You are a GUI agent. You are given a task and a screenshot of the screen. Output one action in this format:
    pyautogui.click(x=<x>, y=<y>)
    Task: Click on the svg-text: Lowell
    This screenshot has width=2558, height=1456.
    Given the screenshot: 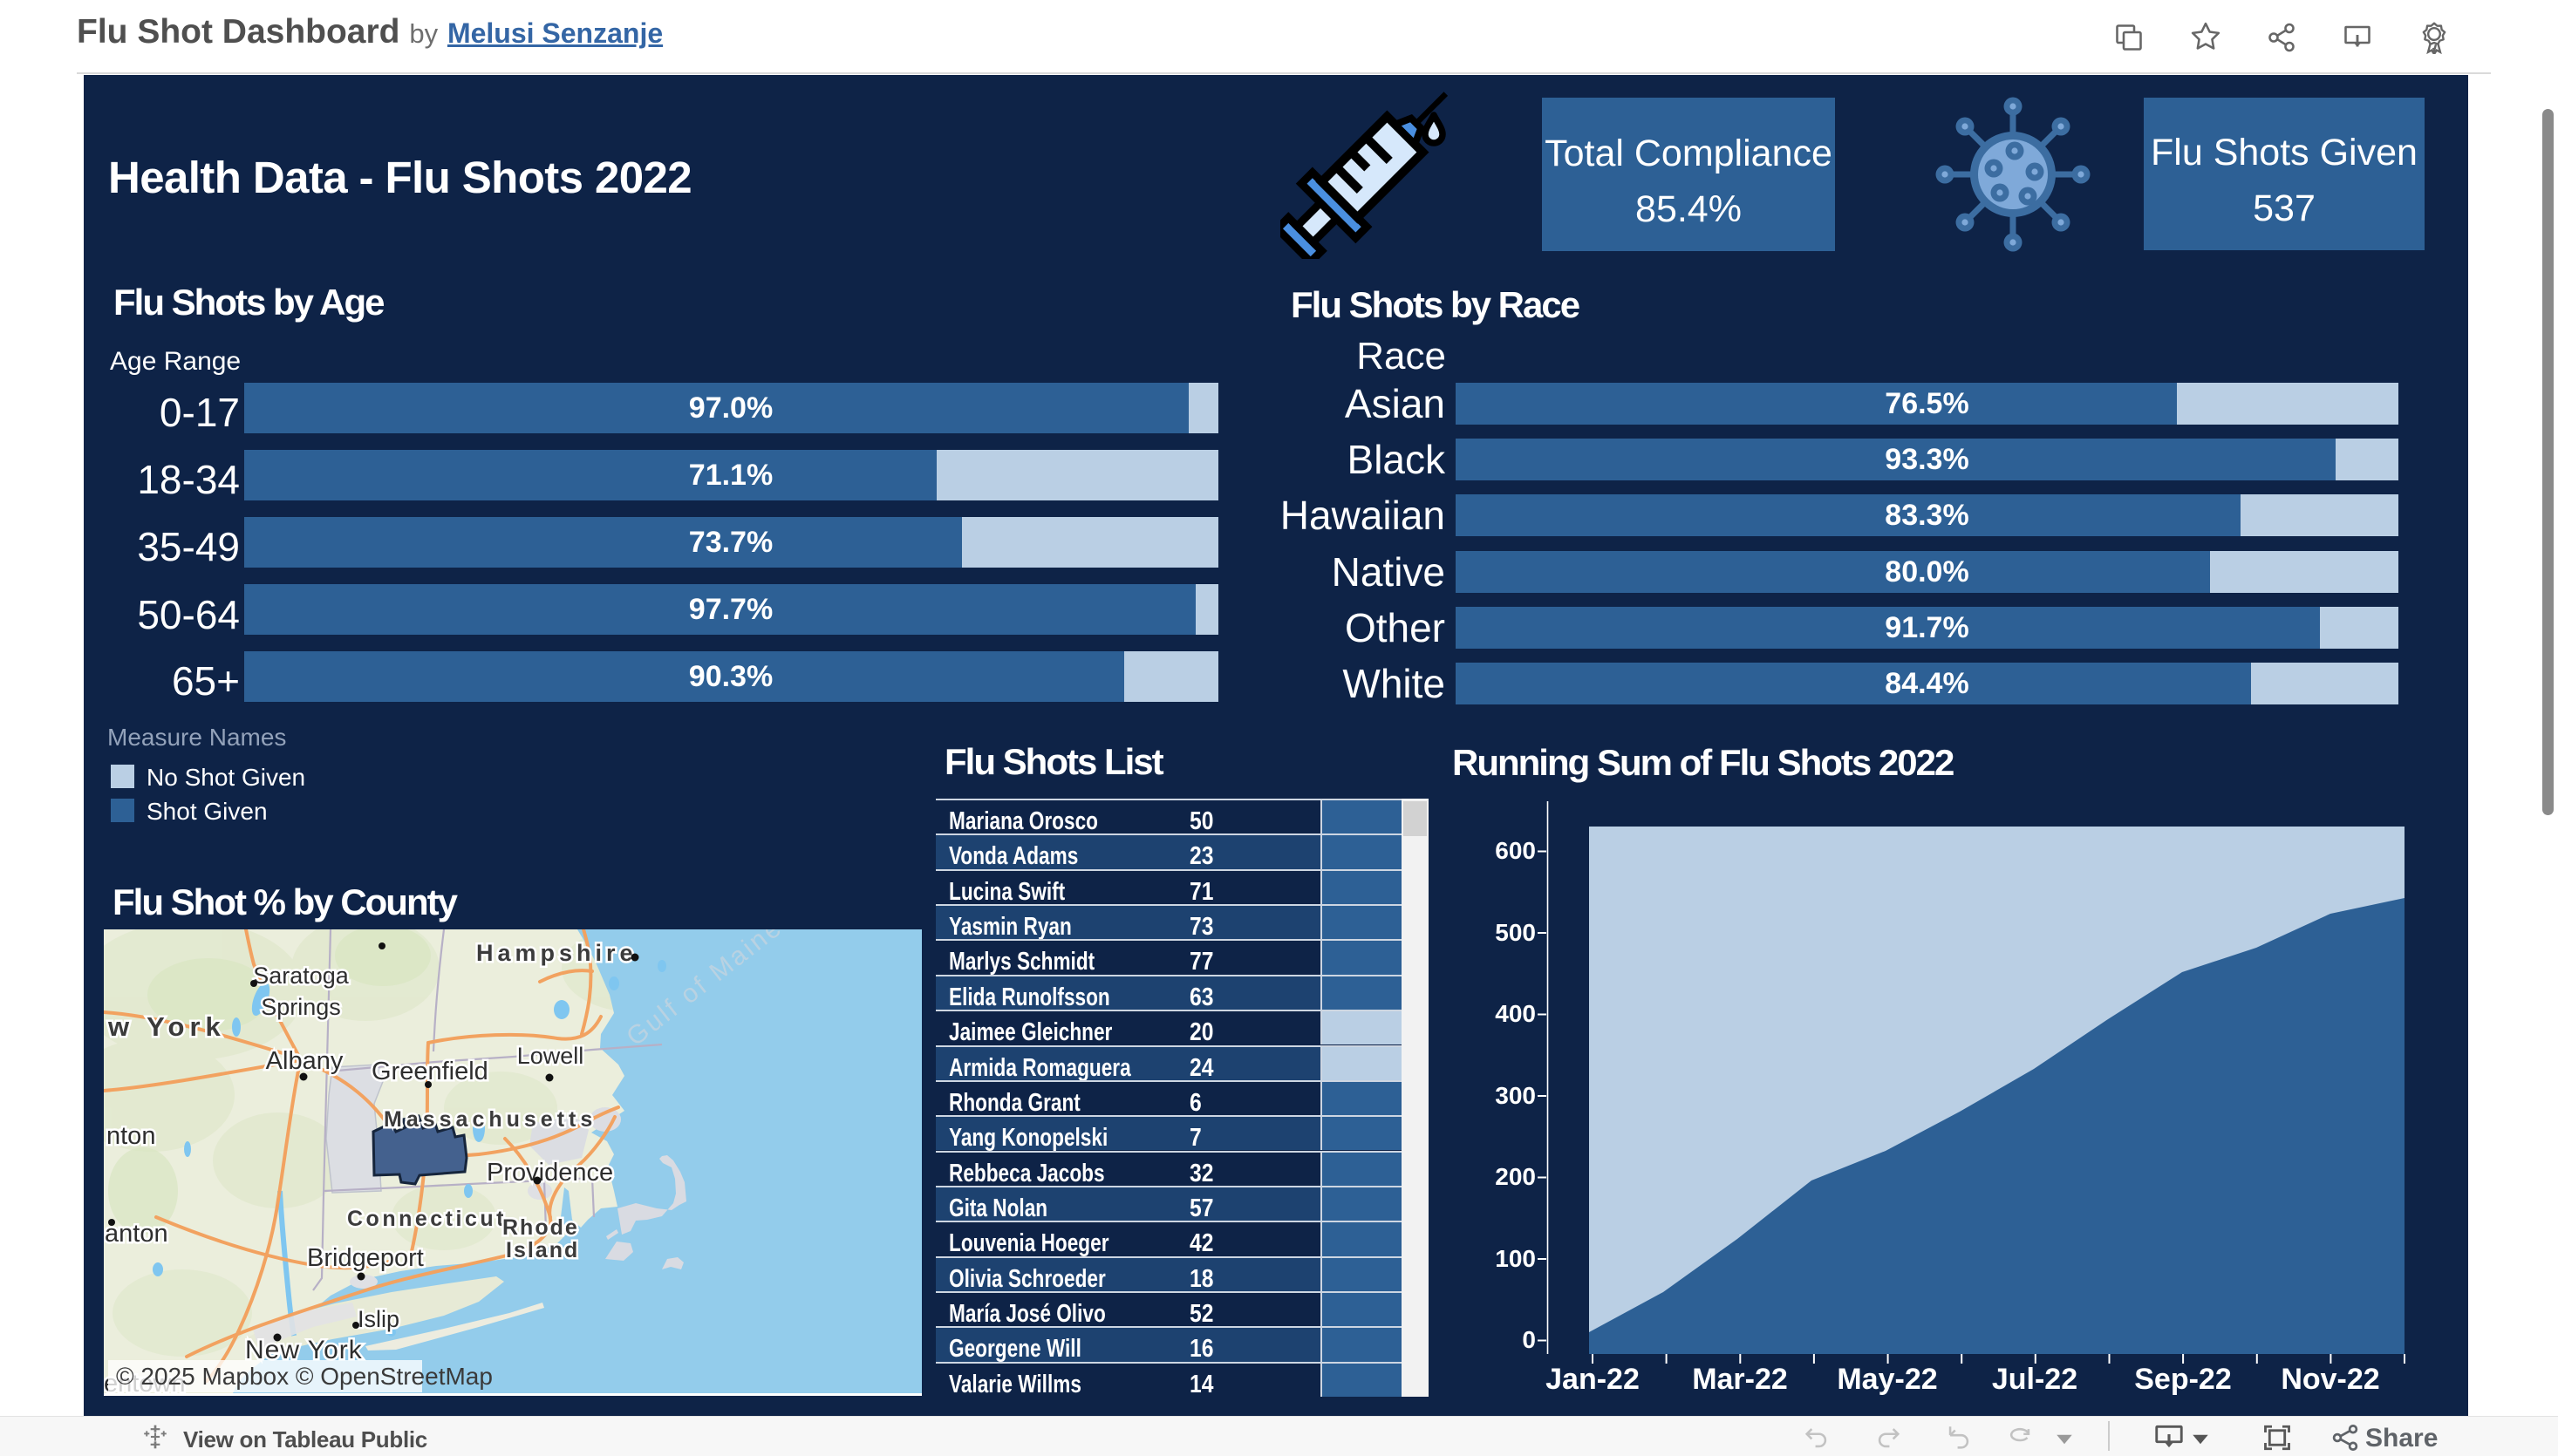 What is the action you would take?
    pyautogui.click(x=550, y=1056)
    